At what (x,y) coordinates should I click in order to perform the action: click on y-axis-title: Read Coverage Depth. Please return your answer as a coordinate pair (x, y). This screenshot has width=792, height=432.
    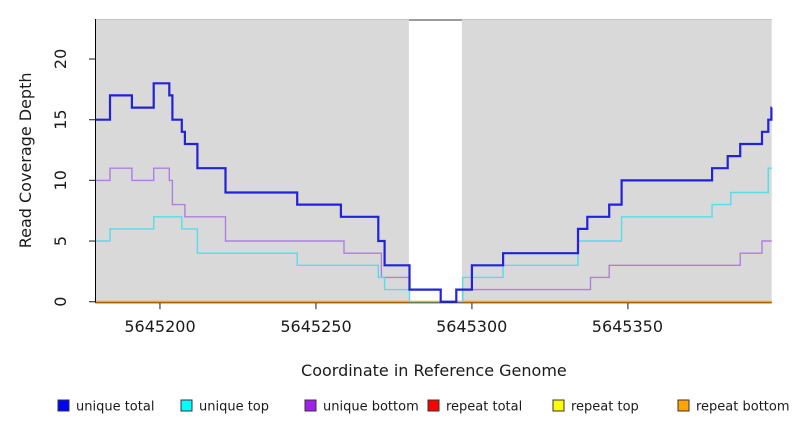
    Looking at the image, I should click on (25, 161).